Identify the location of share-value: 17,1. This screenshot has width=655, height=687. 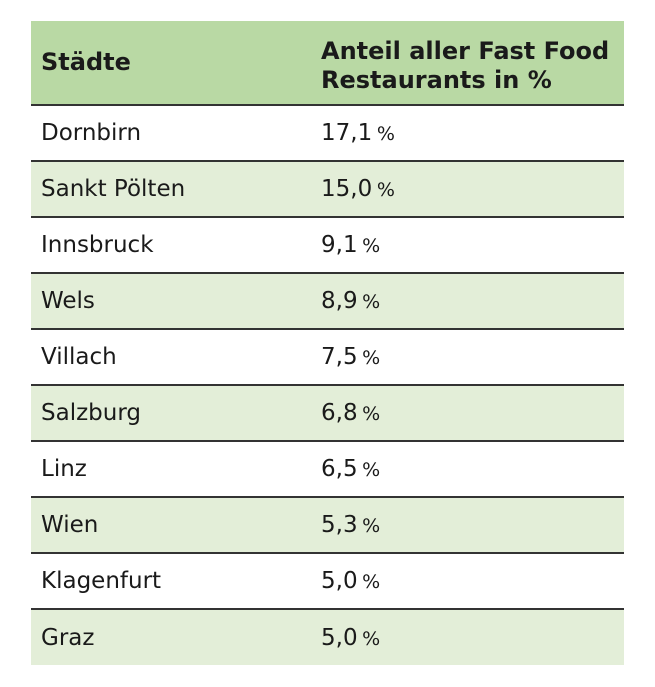
(347, 133).